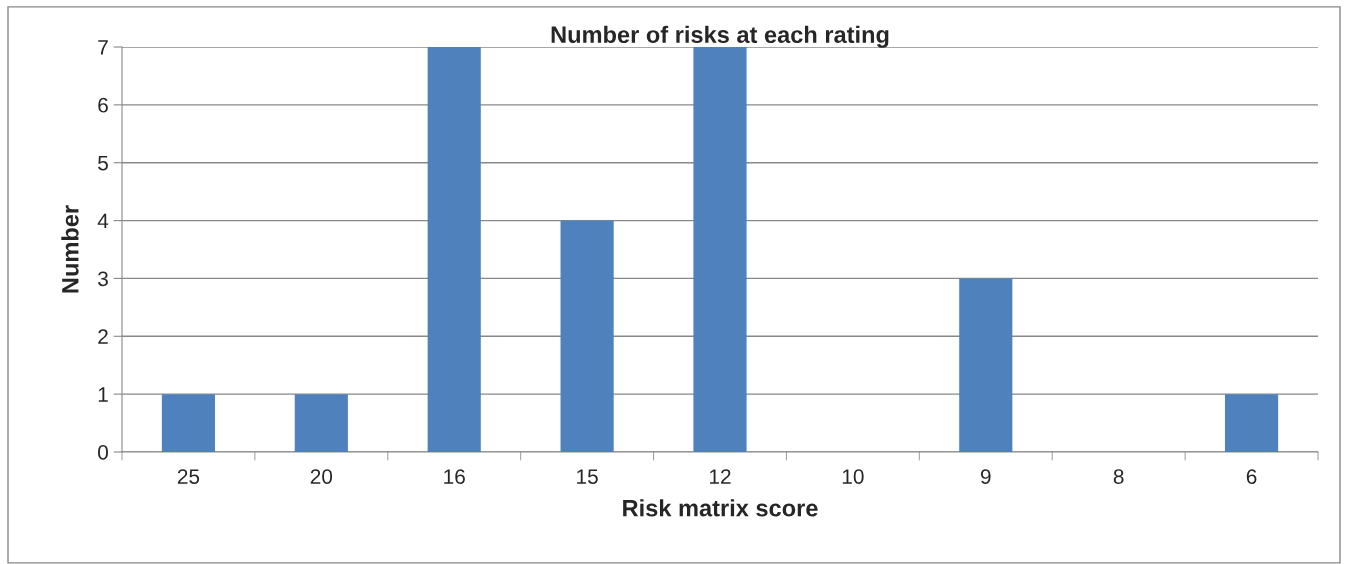 The height and width of the screenshot is (564, 1350). I want to click on x-tick-label: 15, so click(587, 476).